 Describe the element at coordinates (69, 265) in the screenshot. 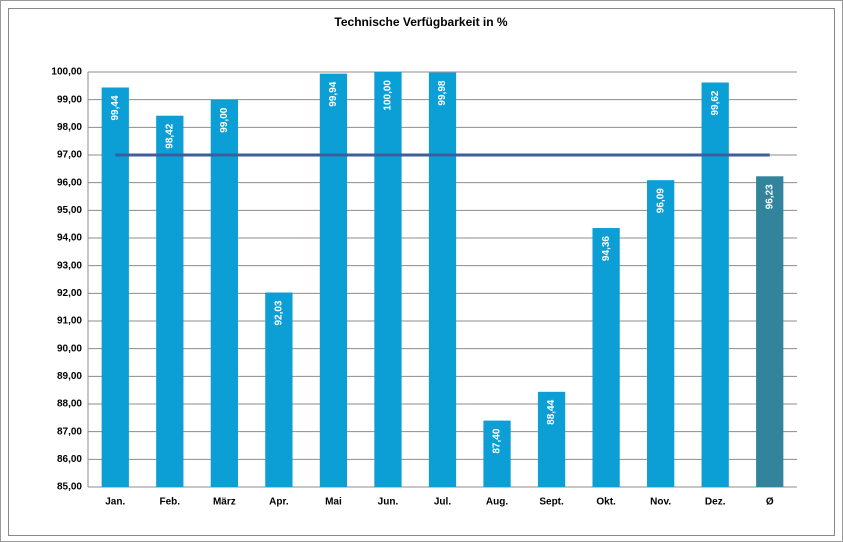

I see `y-tick-label: 93,00` at that location.